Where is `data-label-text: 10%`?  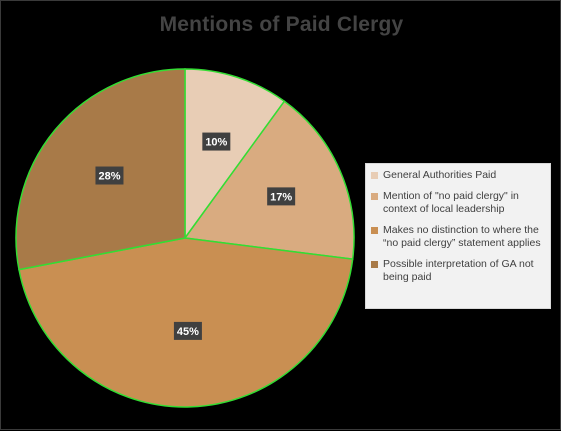 data-label-text: 10% is located at coordinates (216, 143).